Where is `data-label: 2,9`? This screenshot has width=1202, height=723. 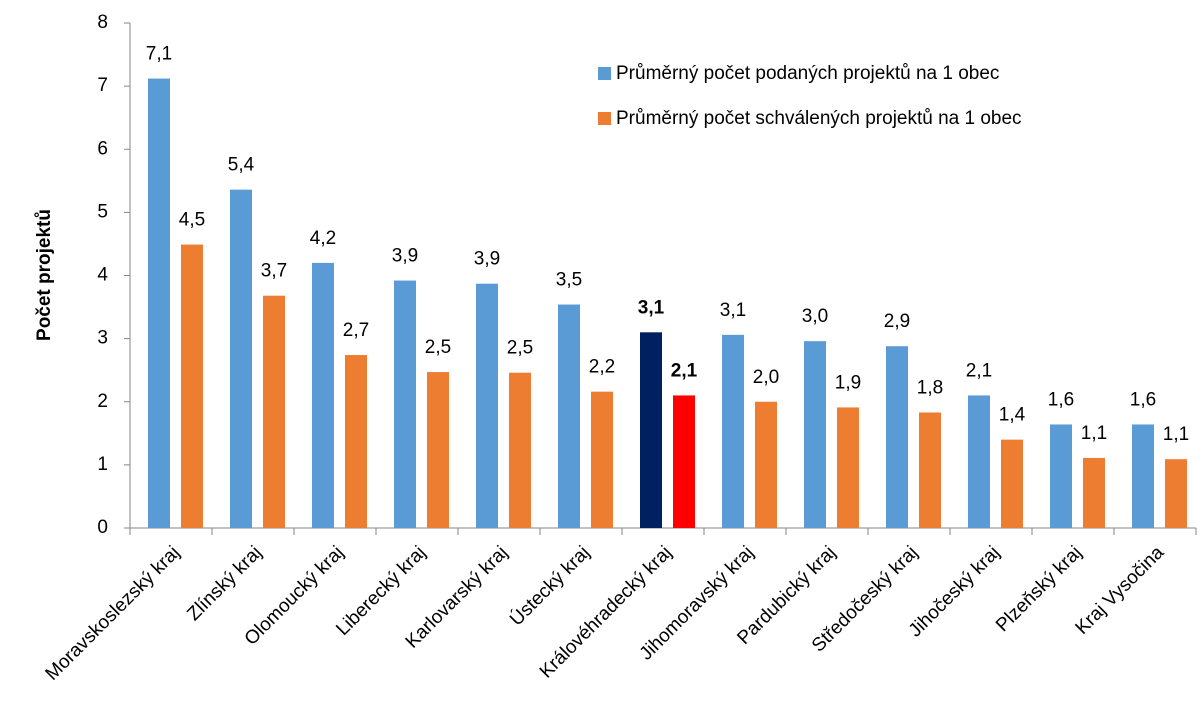 data-label: 2,9 is located at coordinates (897, 321).